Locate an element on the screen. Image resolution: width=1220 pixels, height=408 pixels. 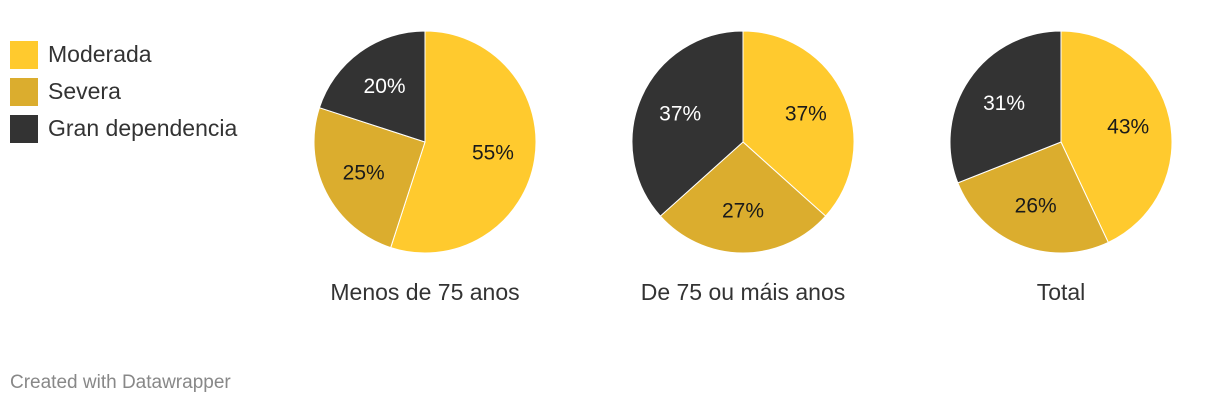
slice-value-label: 43% is located at coordinates (1128, 126).